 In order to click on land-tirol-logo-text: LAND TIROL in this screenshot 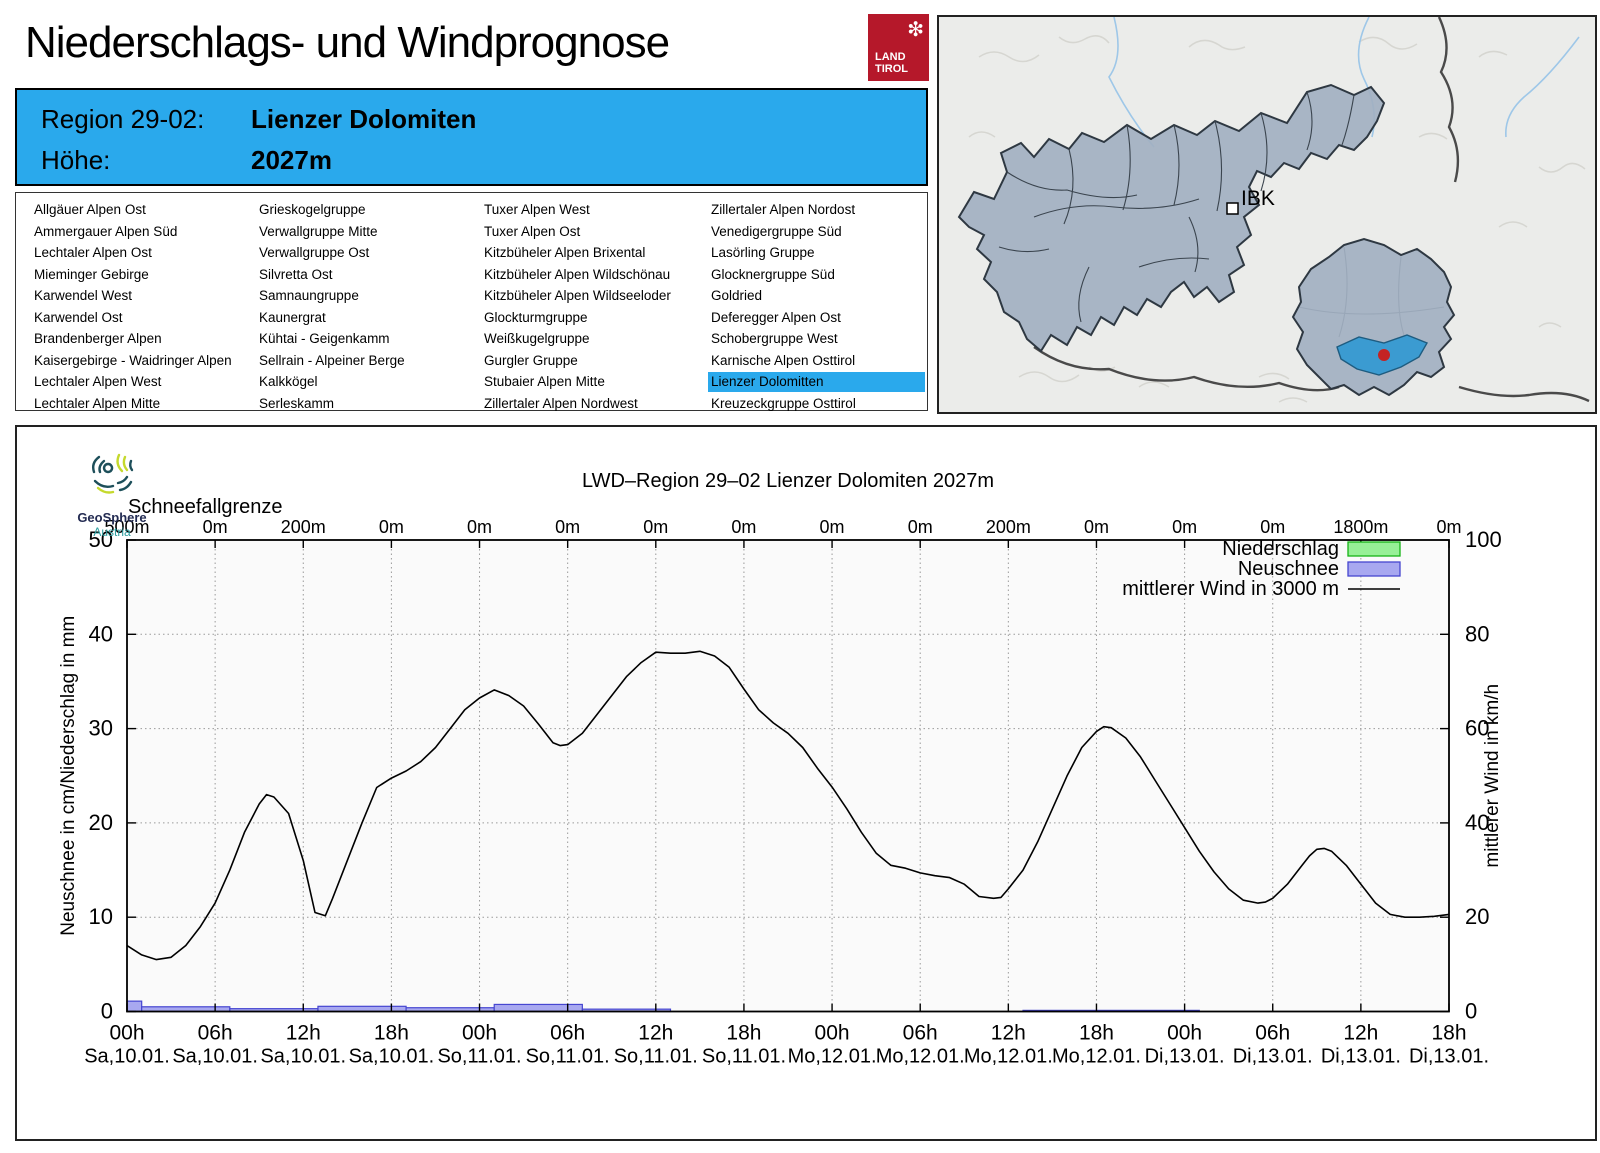, I will do `click(891, 63)`.